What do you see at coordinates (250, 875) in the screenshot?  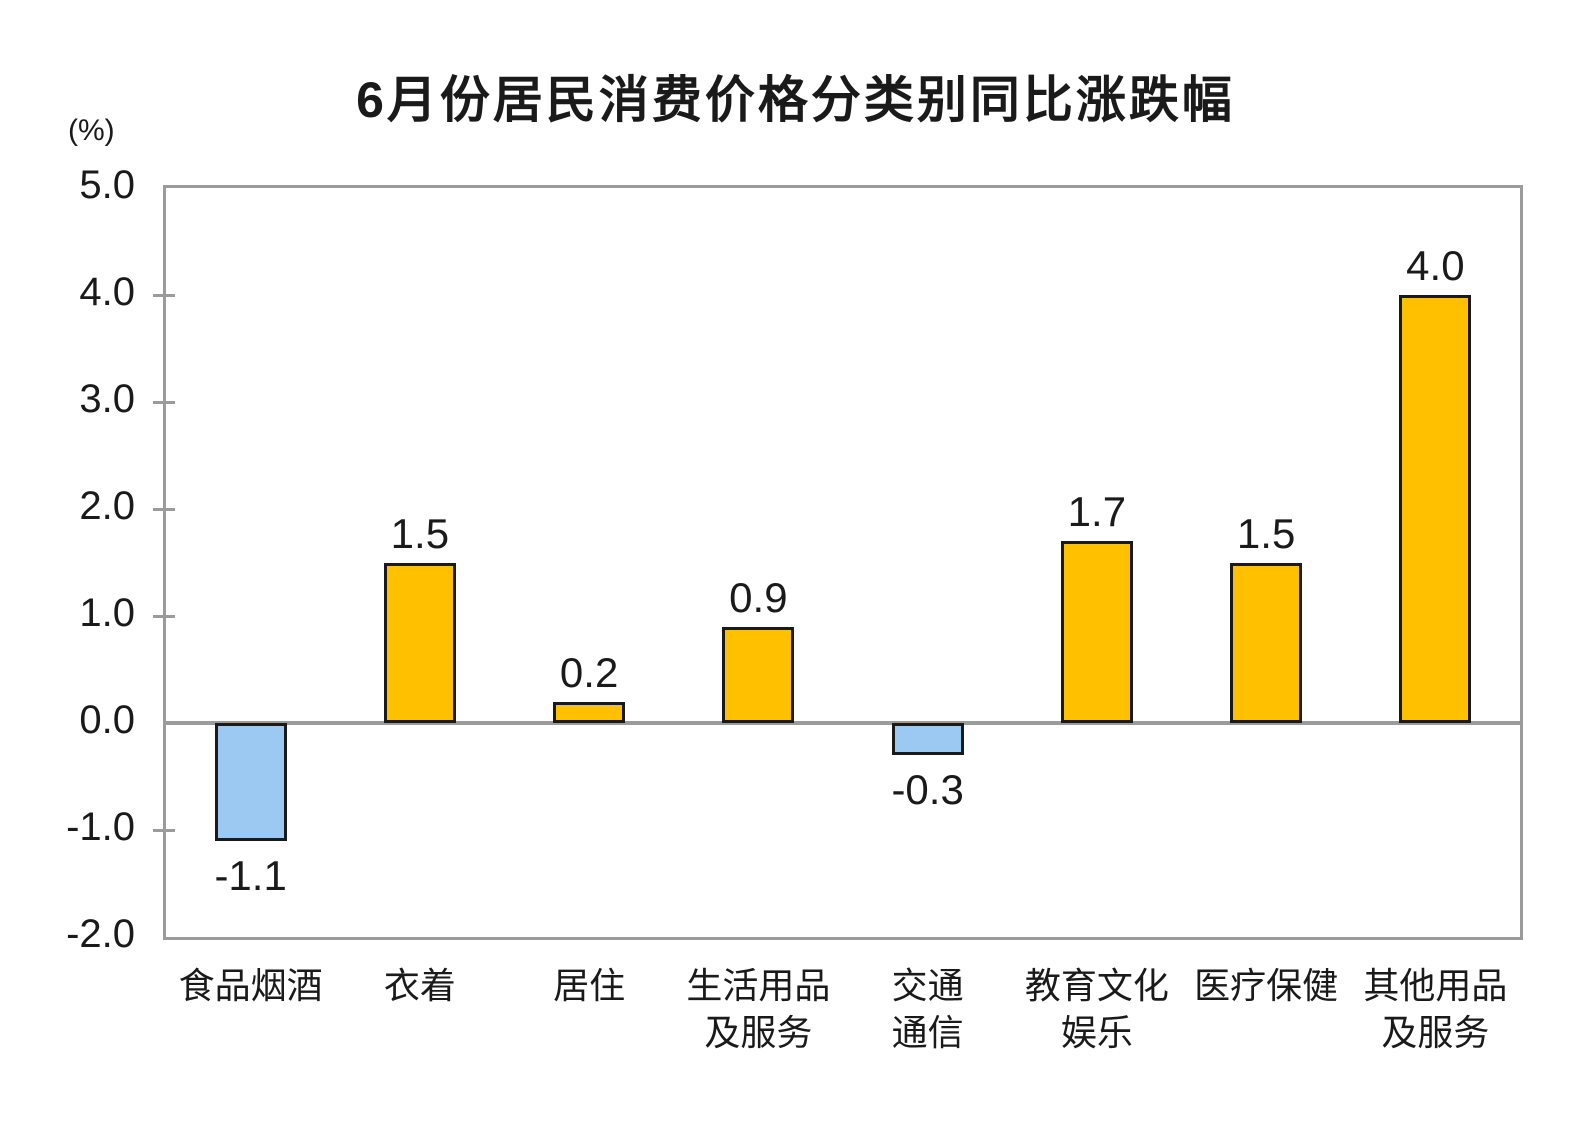 I see `bar-value-label: -1.1` at bounding box center [250, 875].